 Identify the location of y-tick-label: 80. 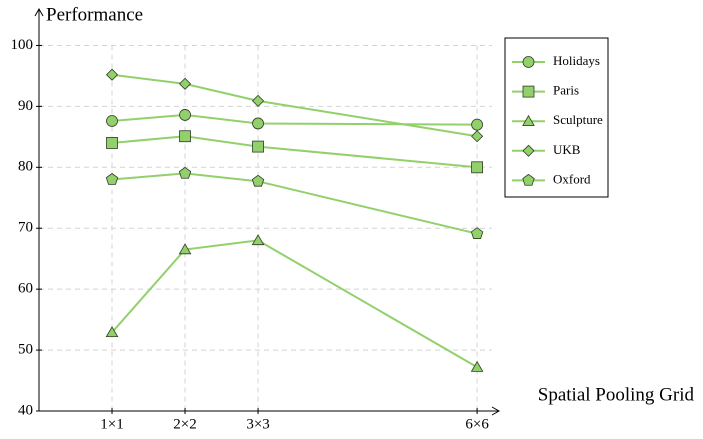
(25, 167).